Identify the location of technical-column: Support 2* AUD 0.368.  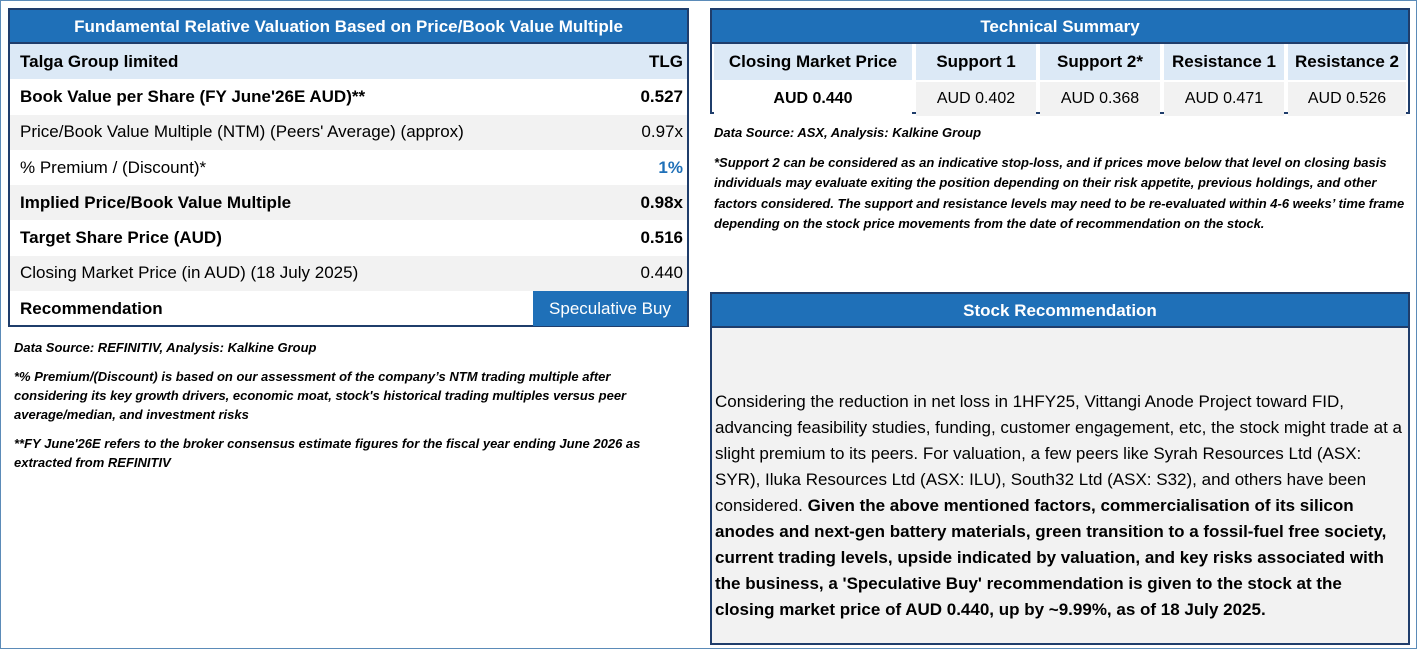
(1100, 80).